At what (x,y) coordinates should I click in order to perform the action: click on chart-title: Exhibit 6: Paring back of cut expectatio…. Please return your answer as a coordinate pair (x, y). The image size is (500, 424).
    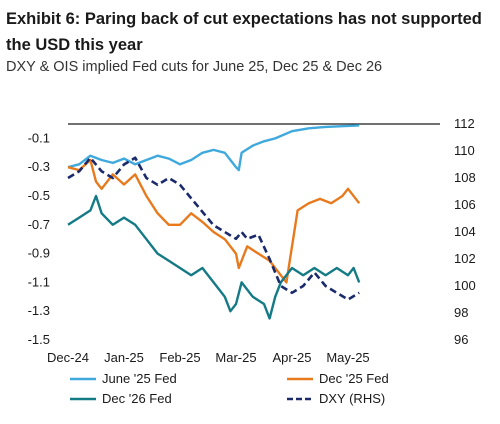
    Looking at the image, I should click on (244, 32).